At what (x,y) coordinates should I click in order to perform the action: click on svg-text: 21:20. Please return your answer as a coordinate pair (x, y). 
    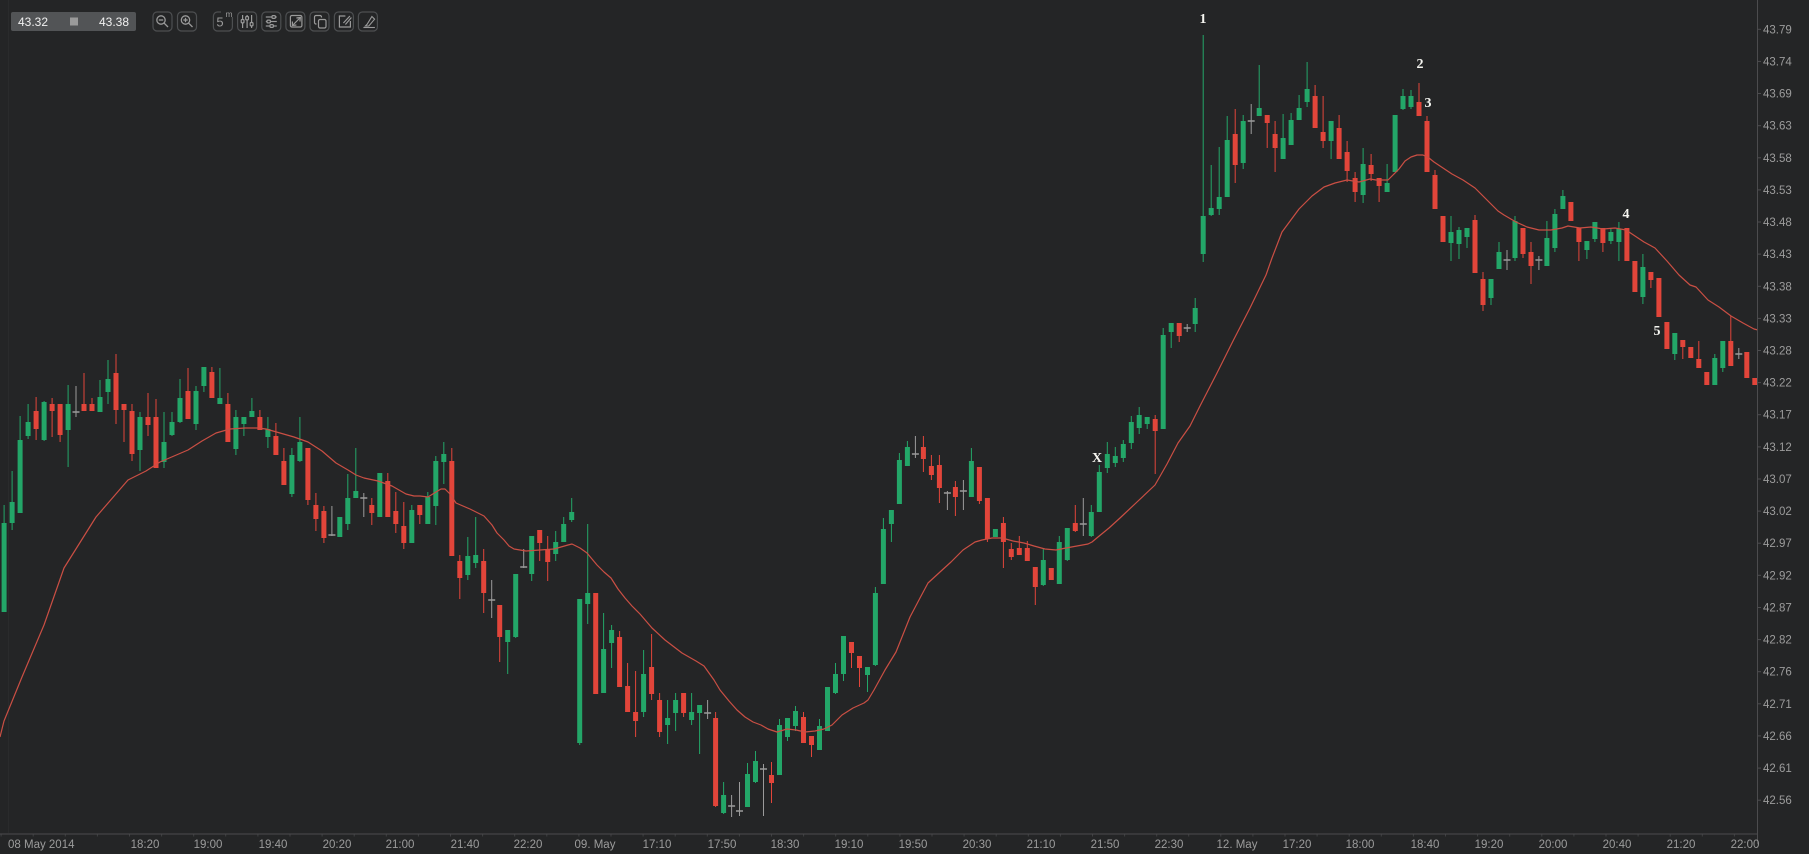
    Looking at the image, I should click on (1681, 845).